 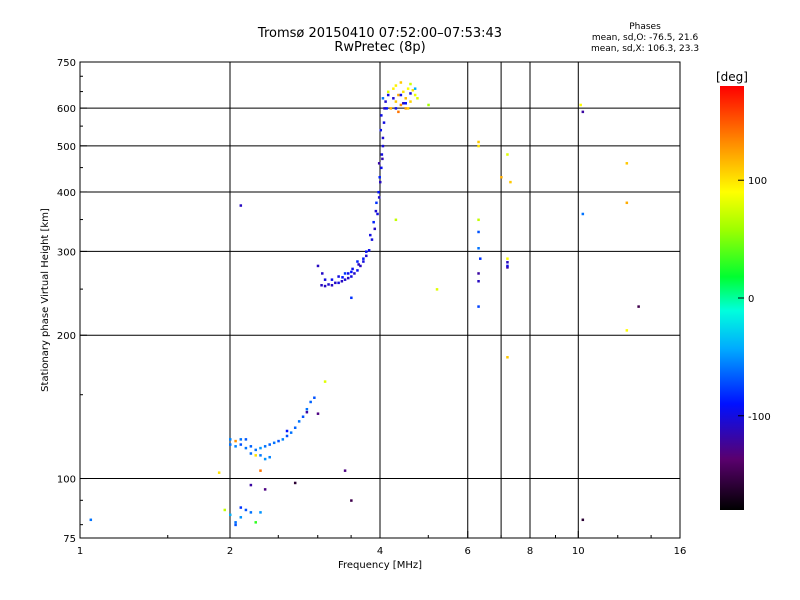 I want to click on colorbar-unit-label: [deg], so click(x=732, y=77).